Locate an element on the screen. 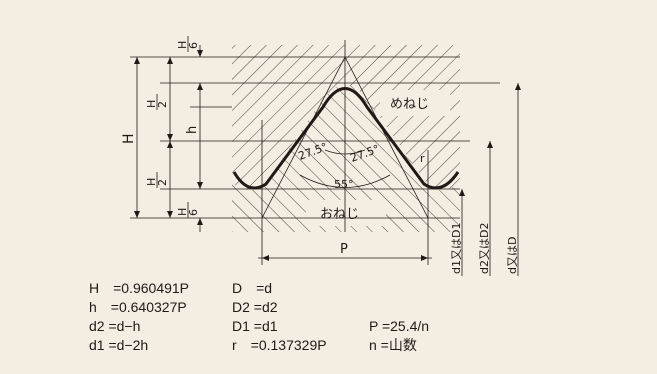 This screenshot has height=374, width=657. fraction-h2-lower: H 2 is located at coordinates (157, 180).